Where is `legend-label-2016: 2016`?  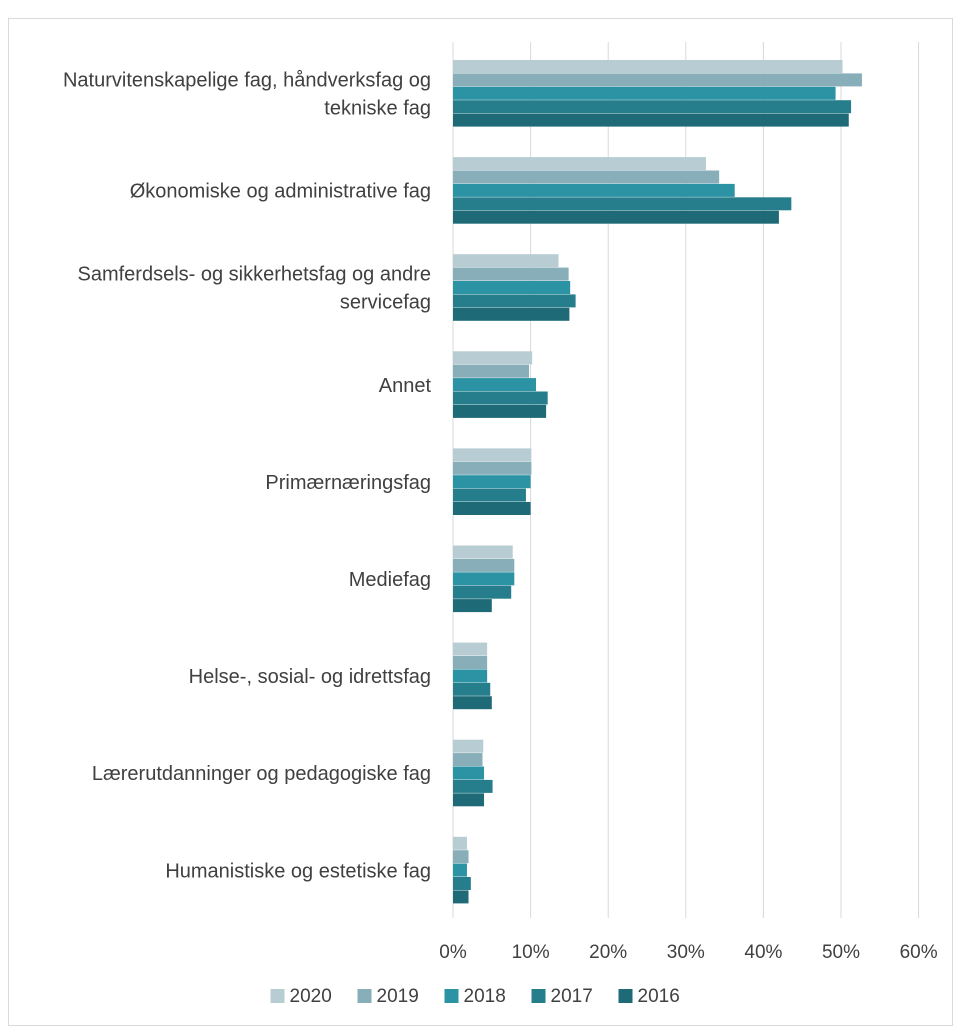
legend-label-2016: 2016 is located at coordinates (659, 996).